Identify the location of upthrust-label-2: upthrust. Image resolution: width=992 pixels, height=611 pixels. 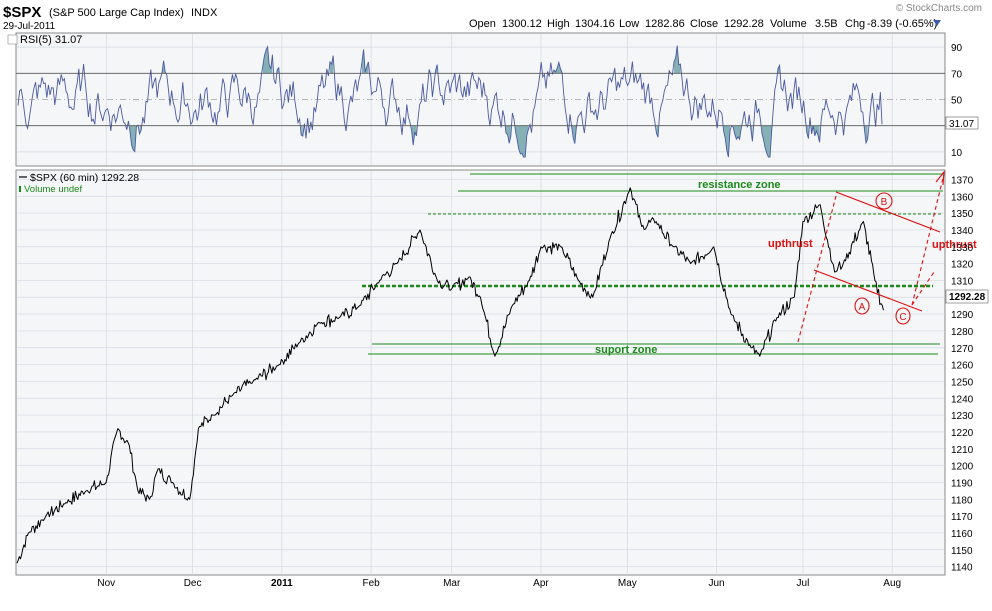
(954, 245).